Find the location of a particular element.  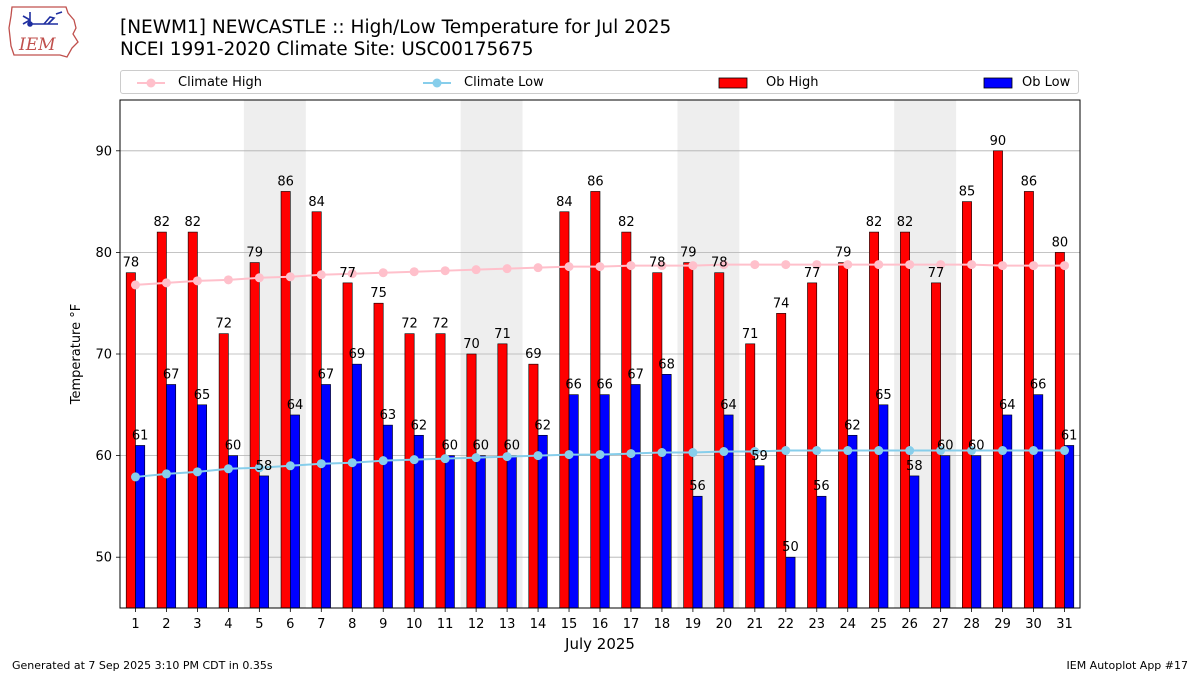

x-tick-label: 30 is located at coordinates (1033, 624).